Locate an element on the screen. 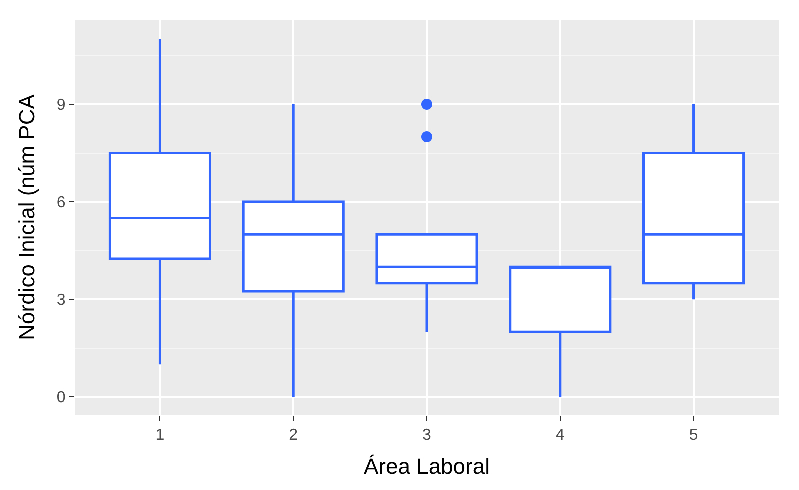  y-axis-title: Nórdico Inicial (núm PCA is located at coordinates (27, 217).